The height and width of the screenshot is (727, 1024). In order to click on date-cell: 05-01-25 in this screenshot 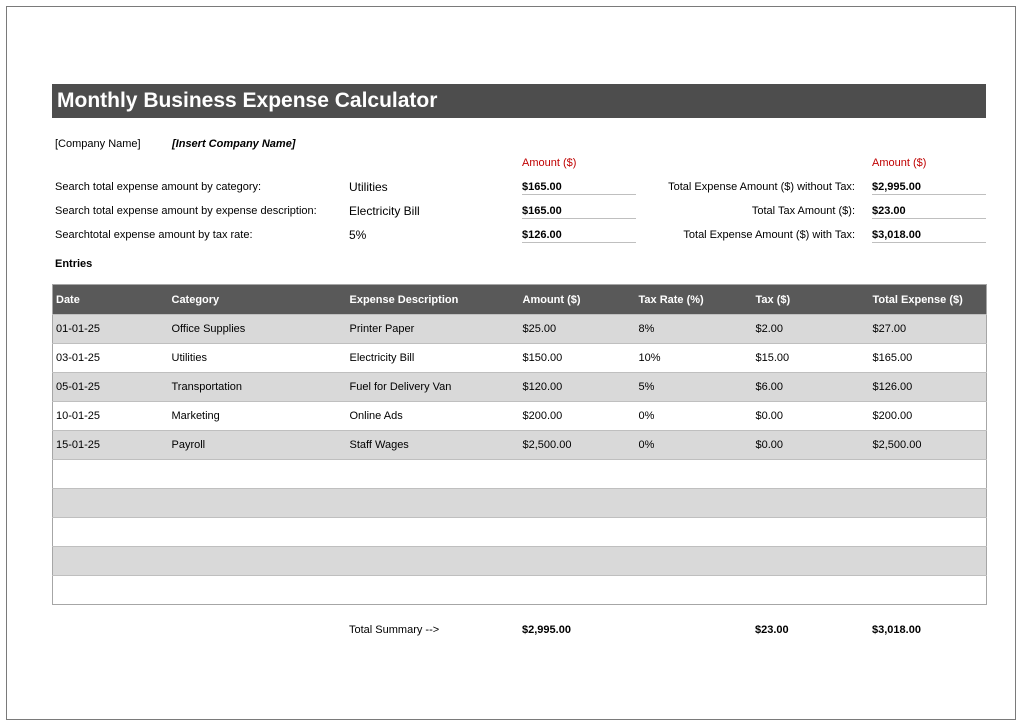, I will do `click(110, 387)`.